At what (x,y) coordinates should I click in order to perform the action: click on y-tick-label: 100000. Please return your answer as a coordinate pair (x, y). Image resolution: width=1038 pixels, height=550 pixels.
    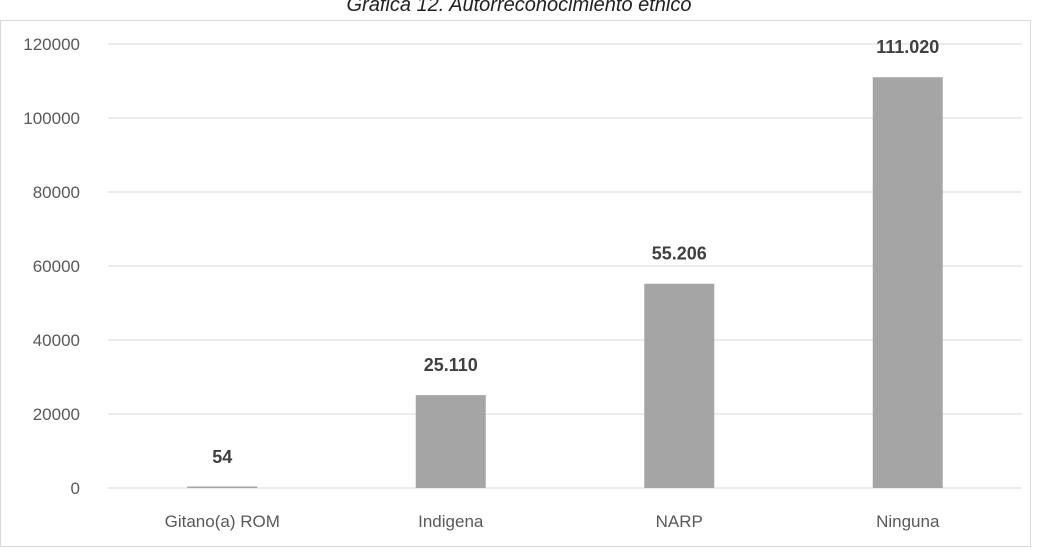
    Looking at the image, I should click on (51, 118).